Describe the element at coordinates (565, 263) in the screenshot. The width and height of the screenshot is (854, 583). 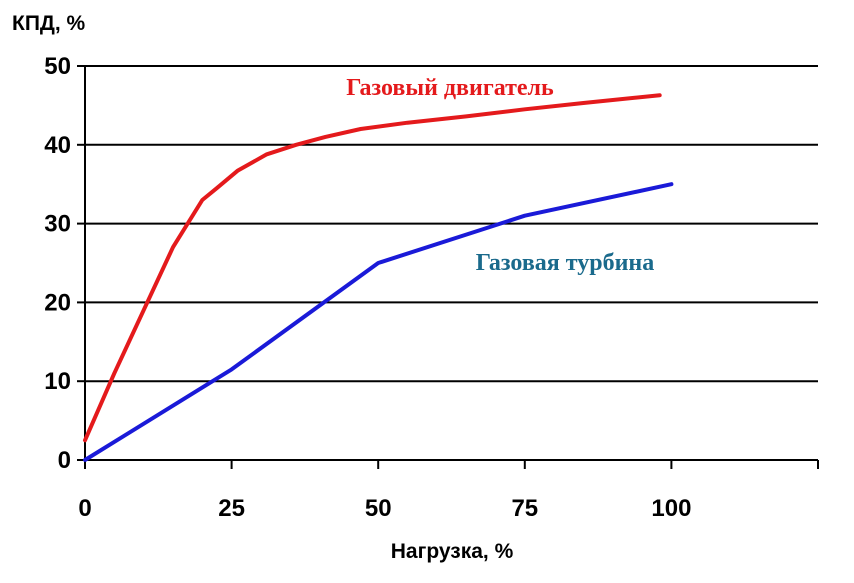
I see `series-label-1: Газовая турбина` at that location.